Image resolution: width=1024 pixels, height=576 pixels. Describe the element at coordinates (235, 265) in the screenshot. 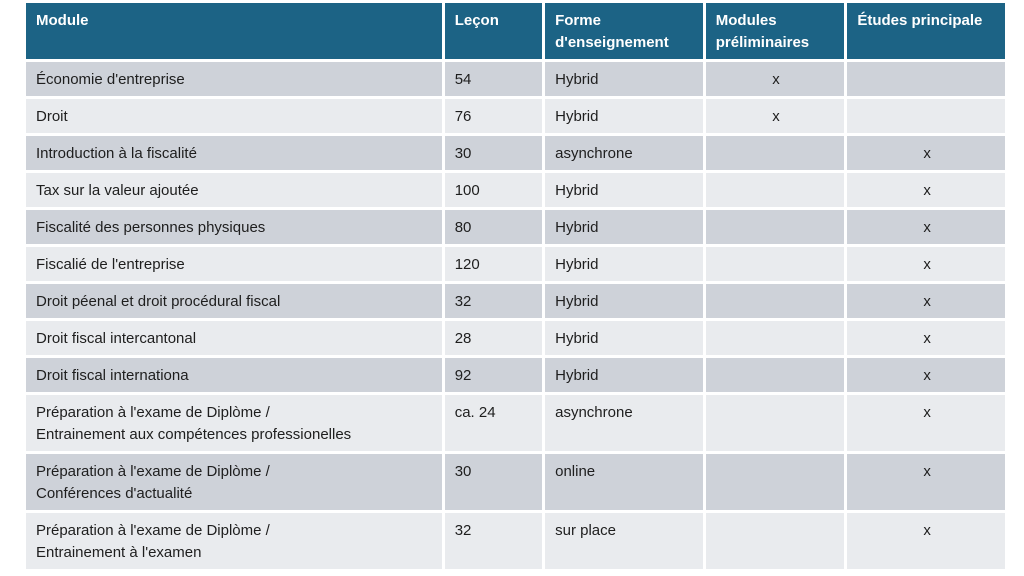

I see `module-cell: Fiscalié de l'entreprise` at that location.